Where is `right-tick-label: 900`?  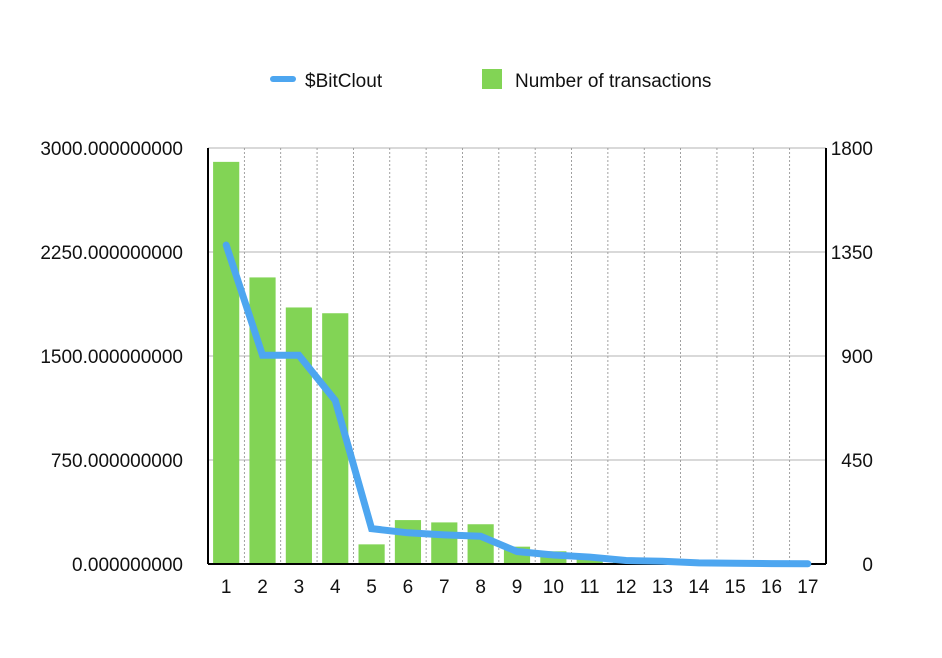 right-tick-label: 900 is located at coordinates (857, 357).